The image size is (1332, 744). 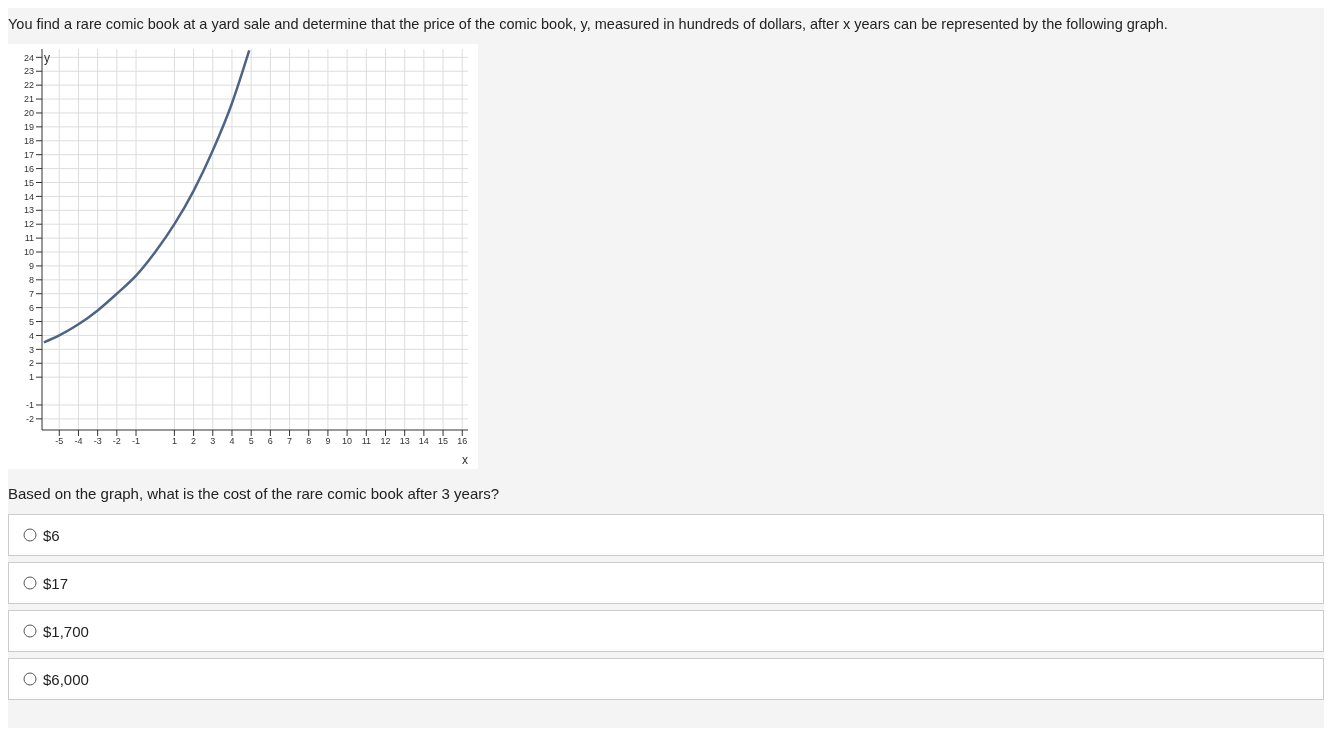 I want to click on x-tick-label: -4, so click(x=78, y=441).